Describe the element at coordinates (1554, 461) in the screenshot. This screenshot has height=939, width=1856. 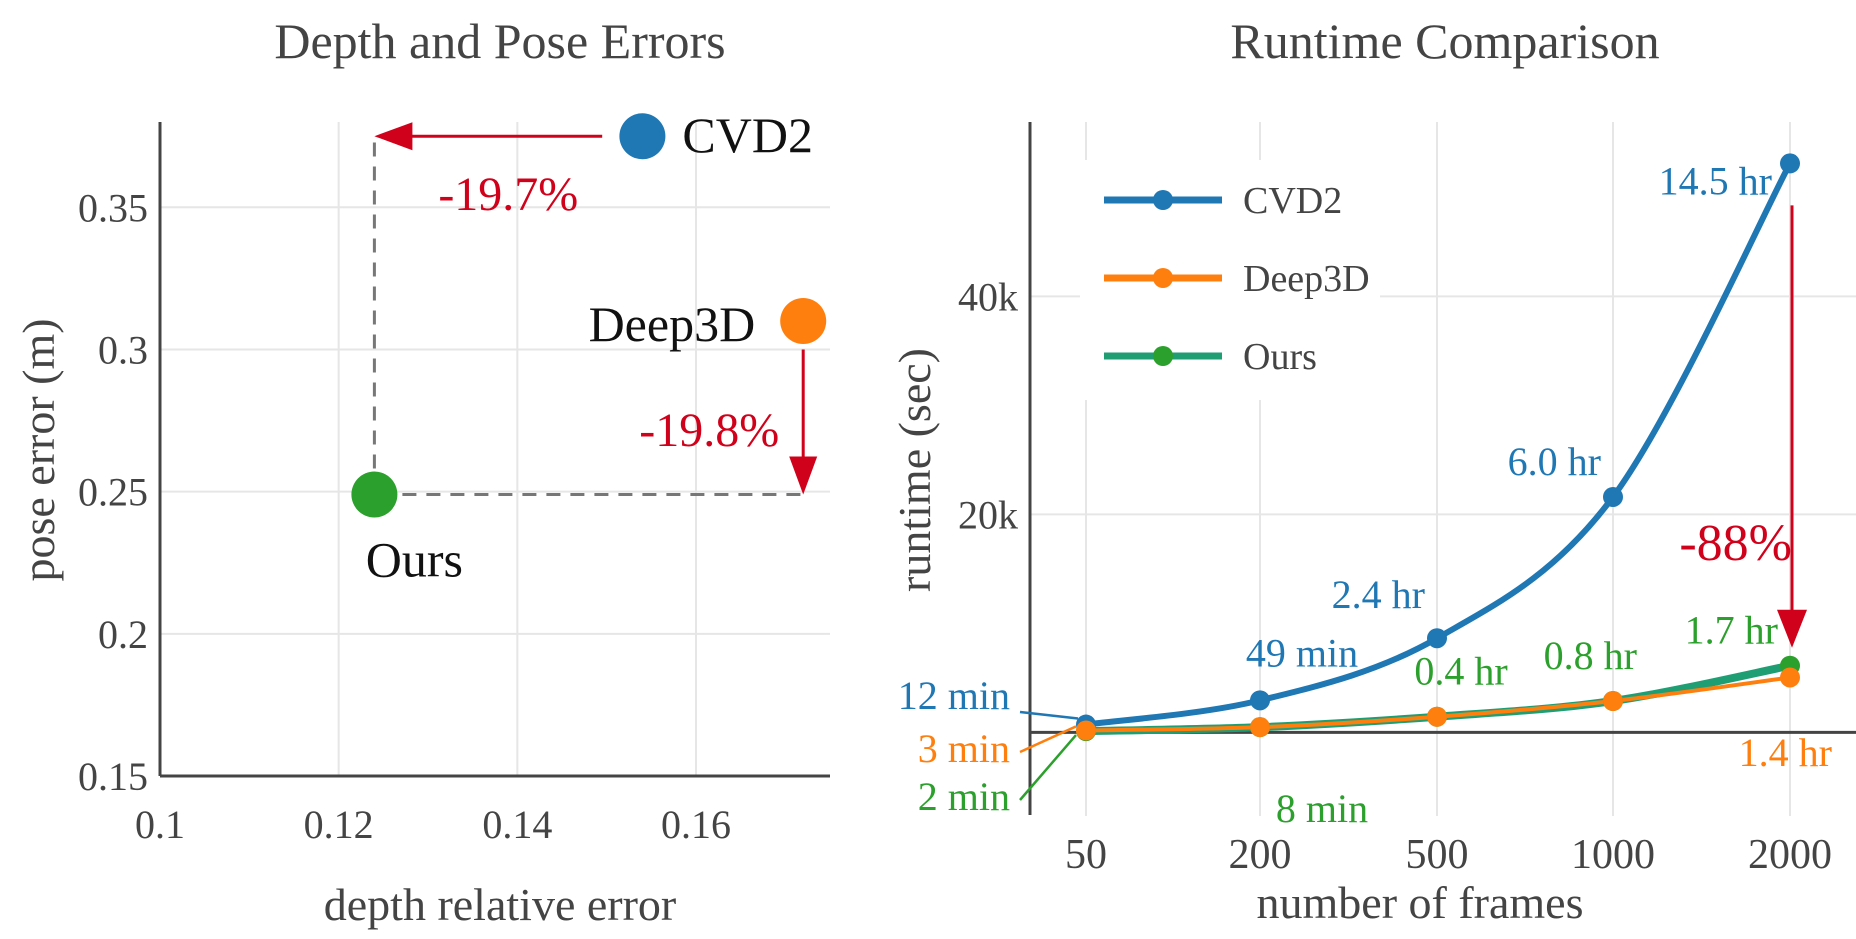
I see `label-cvd2-1000: 6.0 hr` at that location.